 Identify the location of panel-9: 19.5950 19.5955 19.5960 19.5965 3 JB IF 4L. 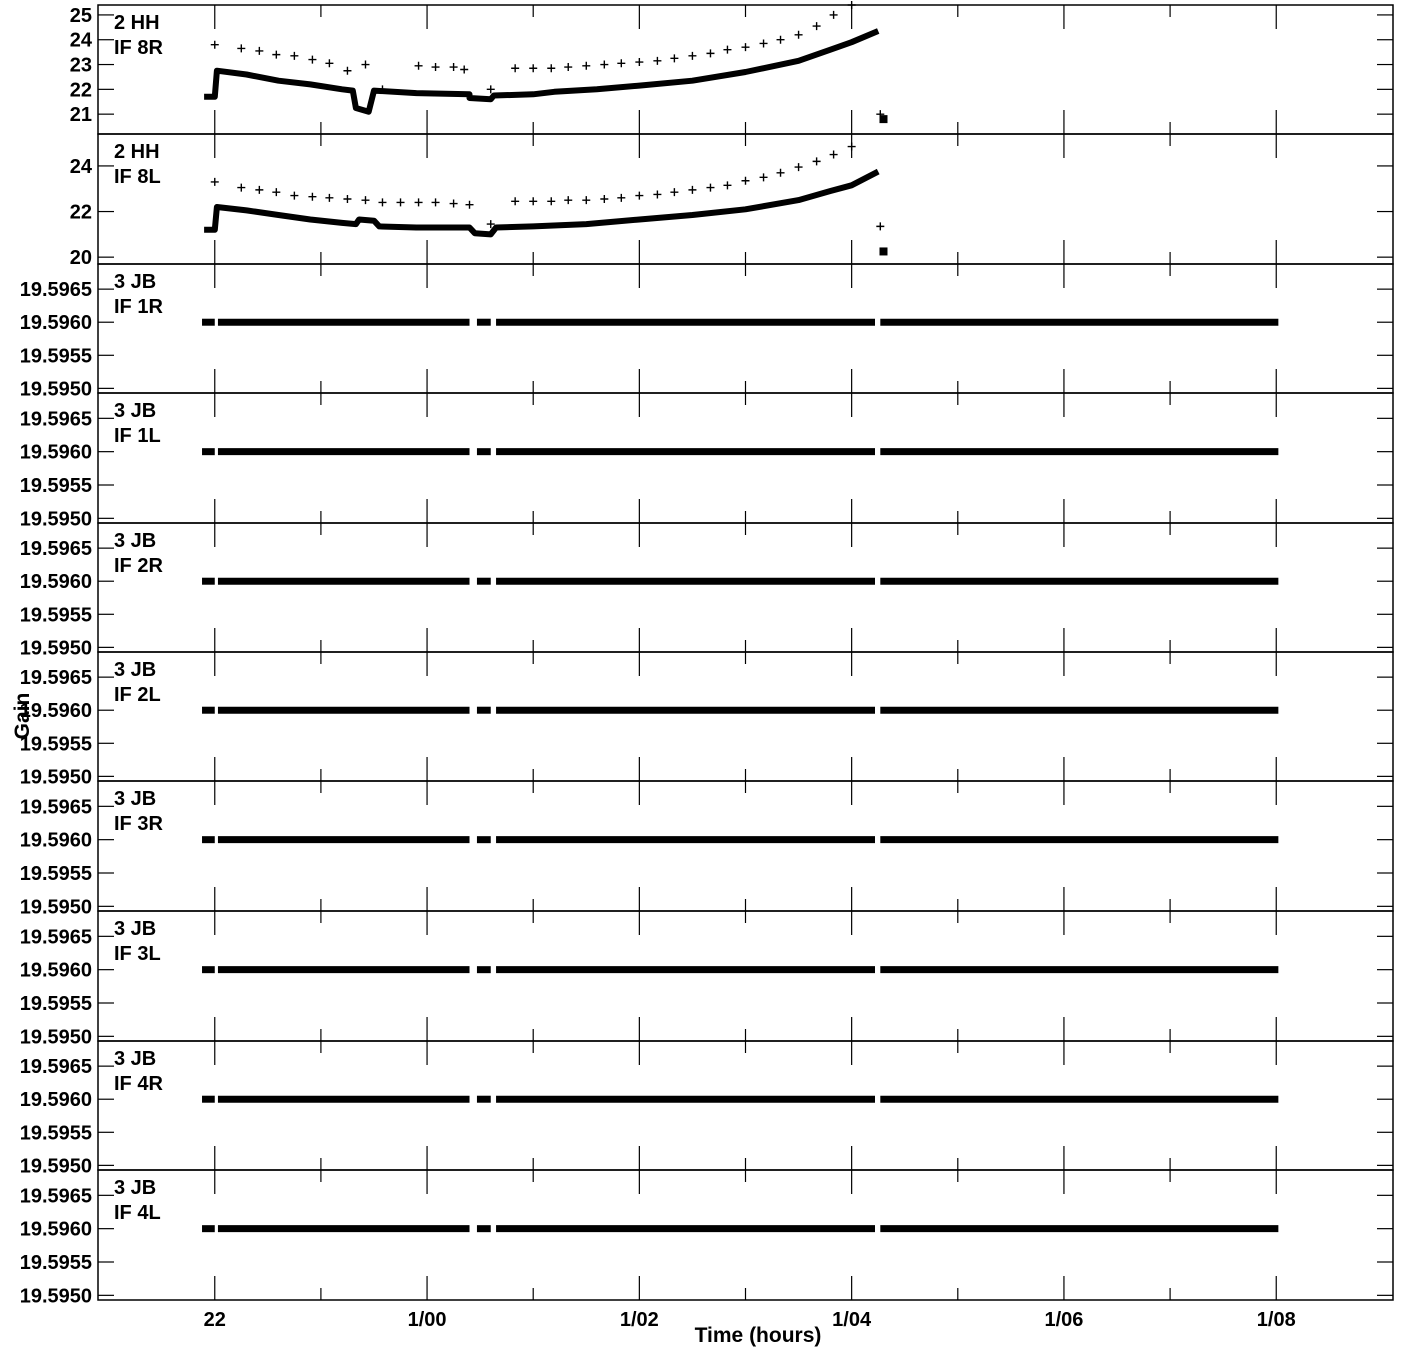
(707, 1238).